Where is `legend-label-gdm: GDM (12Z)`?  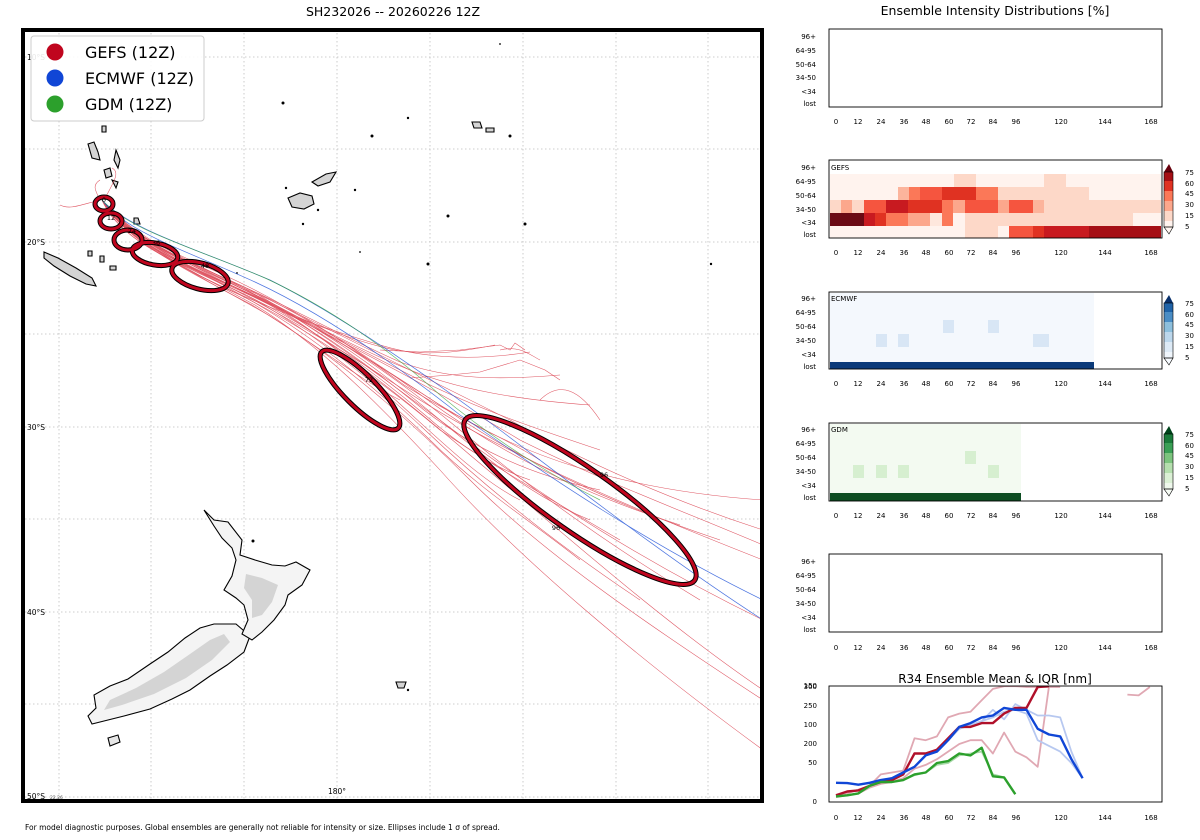
legend-label-gdm: GDM (12Z) is located at coordinates (128, 104).